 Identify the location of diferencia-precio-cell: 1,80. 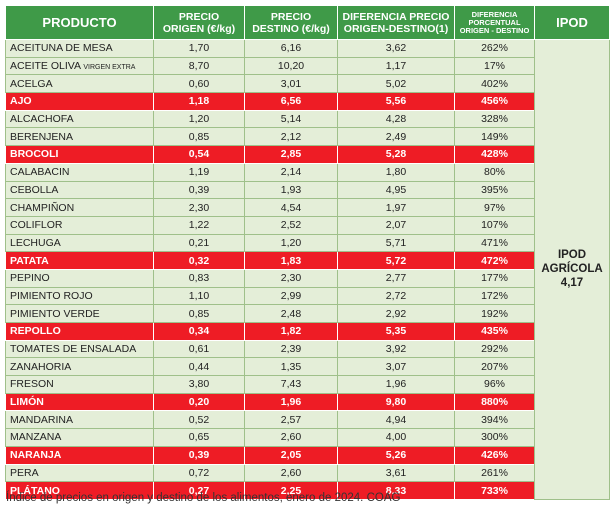
(396, 172).